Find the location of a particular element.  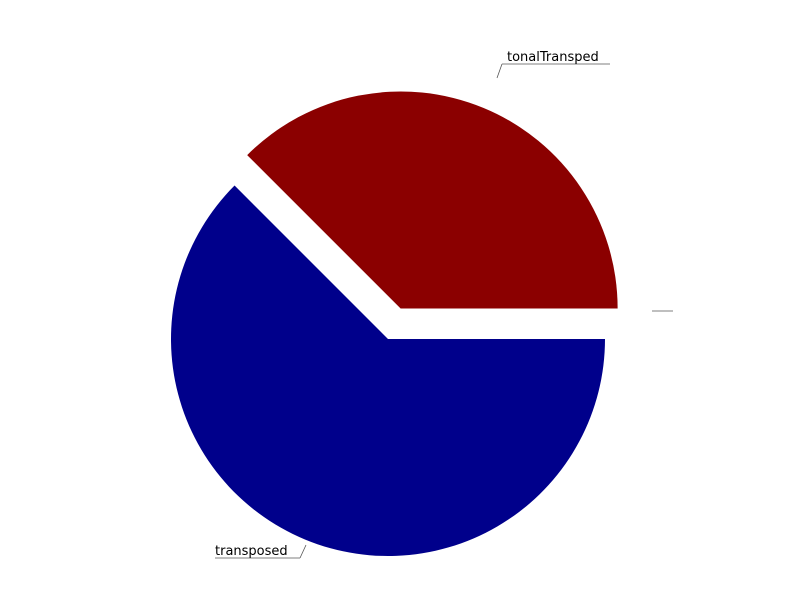

slice-label-tonaltransped: tonalTransped is located at coordinates (553, 57).